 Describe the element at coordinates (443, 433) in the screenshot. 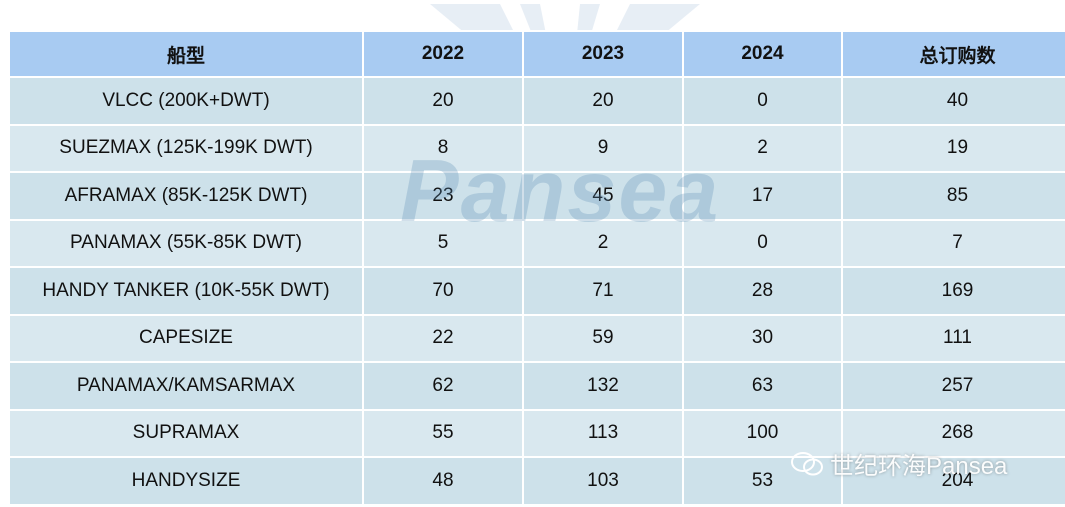

I see `count-cell: 55` at that location.